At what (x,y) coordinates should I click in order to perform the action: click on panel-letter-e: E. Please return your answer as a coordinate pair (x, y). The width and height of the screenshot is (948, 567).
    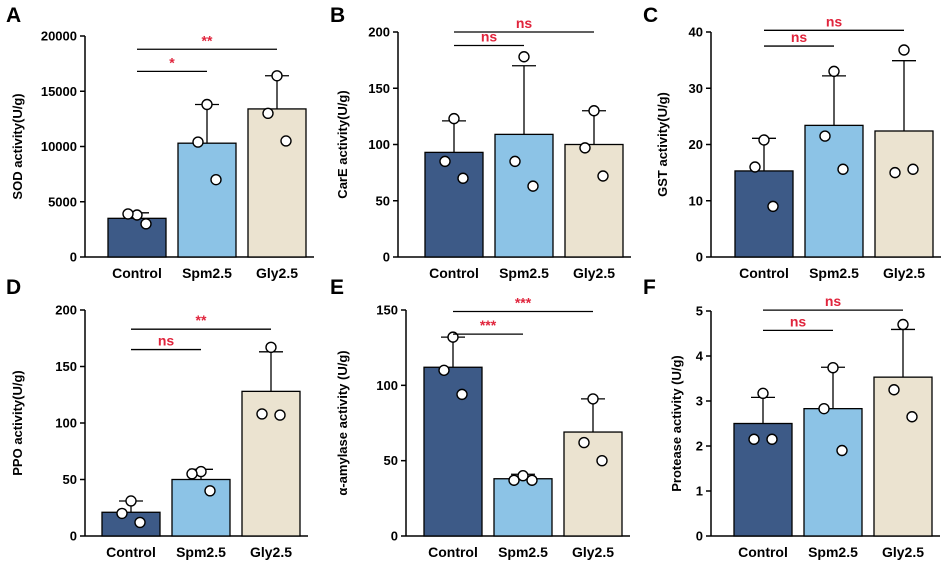
    Looking at the image, I should click on (337, 287).